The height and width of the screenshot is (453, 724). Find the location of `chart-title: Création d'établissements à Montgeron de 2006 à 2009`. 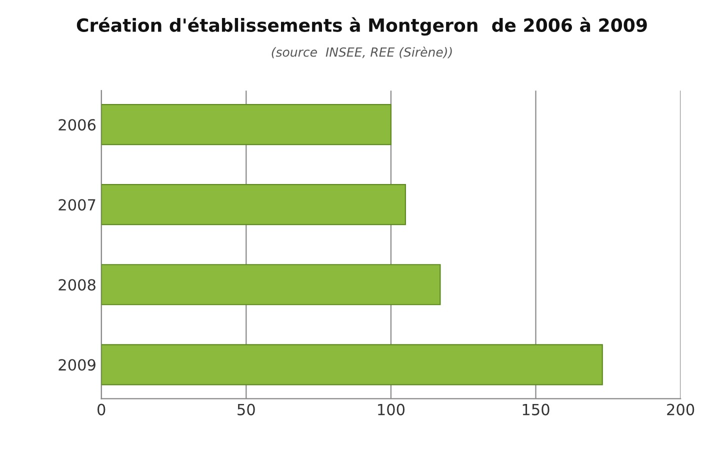

chart-title: Création d'établissements à Montgeron de 2006 à 2009 is located at coordinates (361, 26).